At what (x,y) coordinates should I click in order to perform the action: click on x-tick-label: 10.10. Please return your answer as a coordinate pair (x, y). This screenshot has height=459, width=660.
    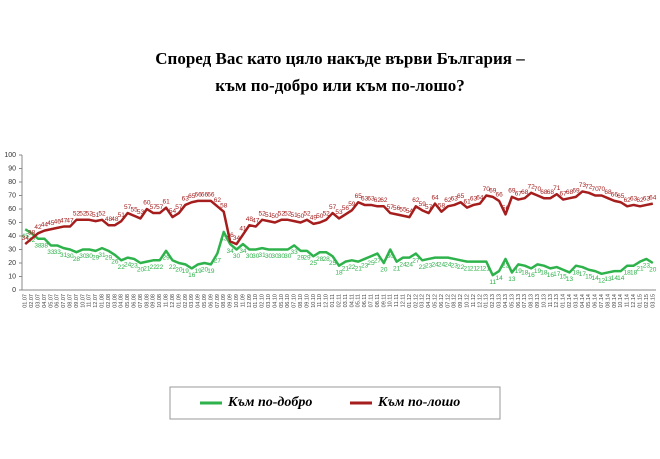
    Looking at the image, I should click on (314, 301).